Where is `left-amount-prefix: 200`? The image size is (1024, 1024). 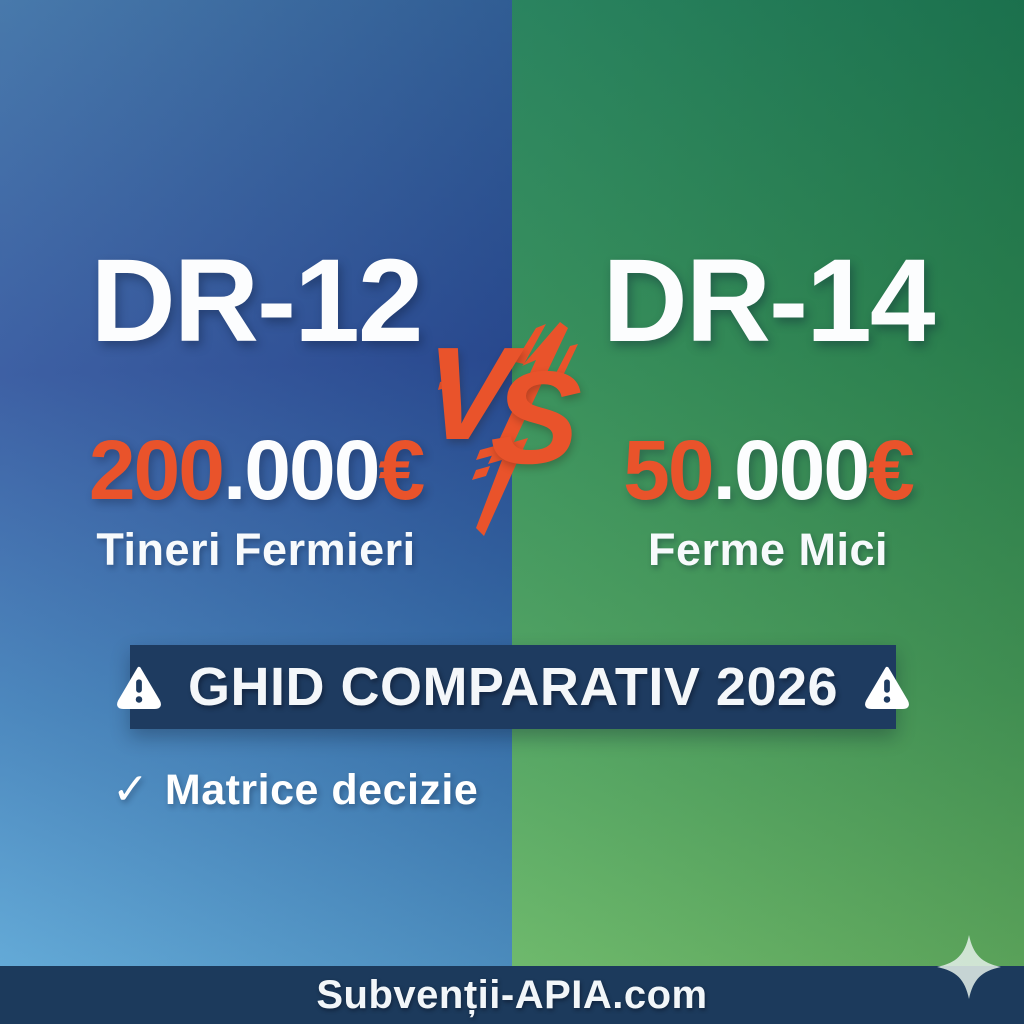
left-amount-prefix: 200 is located at coordinates (156, 470).